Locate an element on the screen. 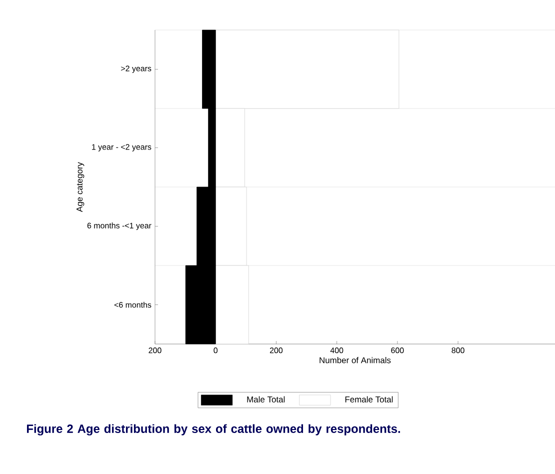 The width and height of the screenshot is (555, 474). x-axis-title: Number of Animals is located at coordinates (355, 360).